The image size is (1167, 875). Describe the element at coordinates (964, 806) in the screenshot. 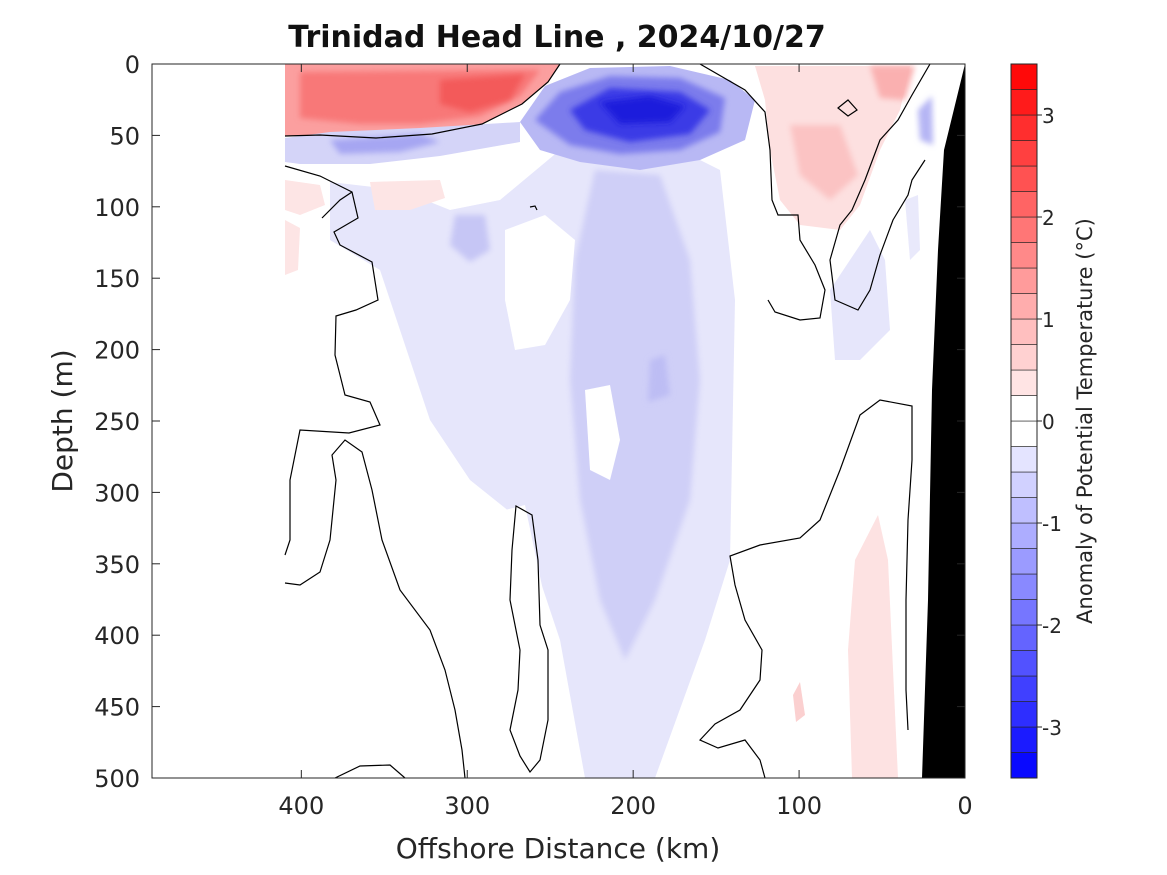

I see `x-tick-label: 0` at that location.